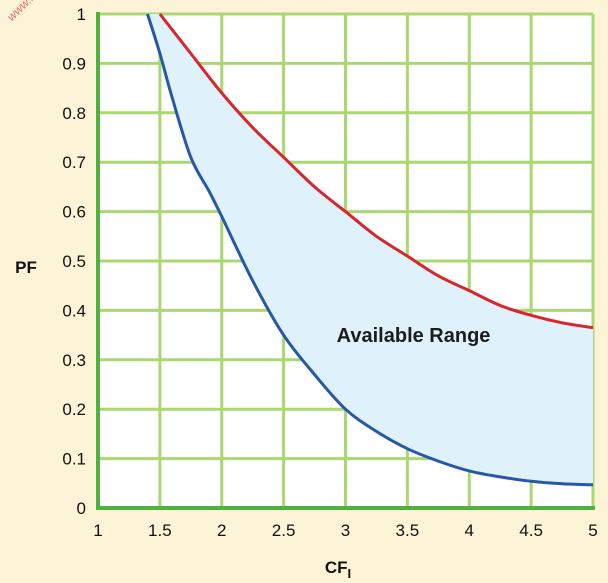 The image size is (608, 583). What do you see at coordinates (74, 310) in the screenshot?
I see `y-tick-label-4: 0.4` at bounding box center [74, 310].